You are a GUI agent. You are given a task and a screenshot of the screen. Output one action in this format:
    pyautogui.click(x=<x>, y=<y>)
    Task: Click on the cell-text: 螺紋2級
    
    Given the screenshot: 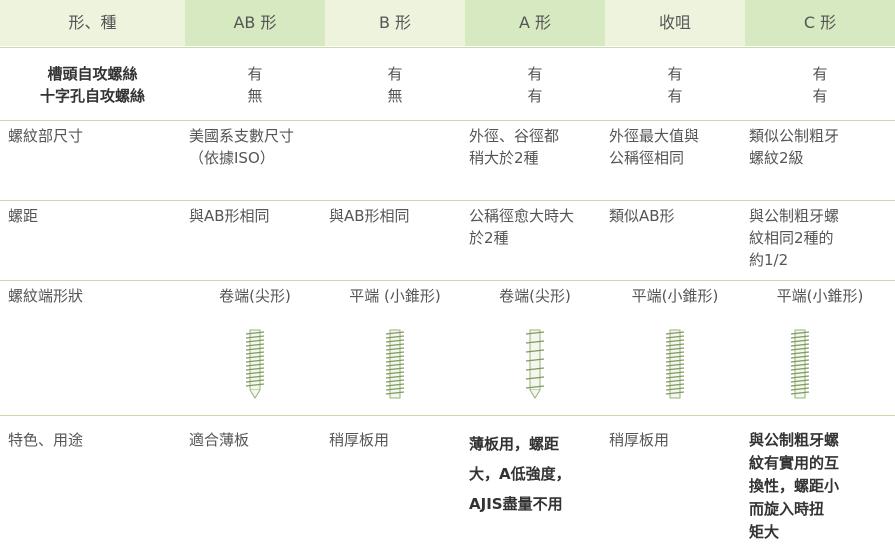 What is the action you would take?
    pyautogui.click(x=776, y=158)
    